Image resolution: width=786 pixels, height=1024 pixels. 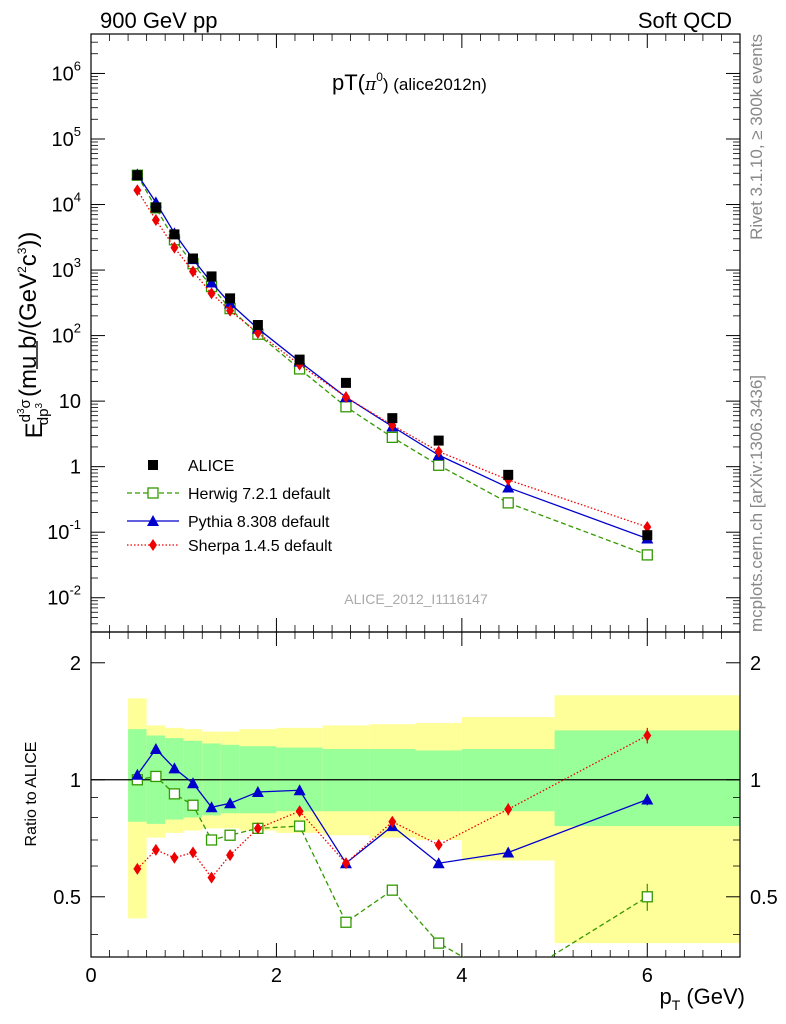 What do you see at coordinates (28, 240) in the screenshot?
I see `ylabel-close: ))` at bounding box center [28, 240].